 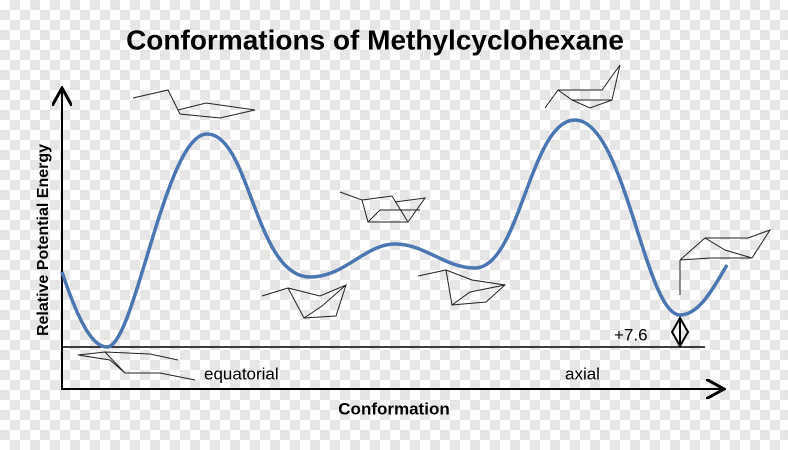 What do you see at coordinates (680, 332) in the screenshot?
I see `difference-arrow` at bounding box center [680, 332].